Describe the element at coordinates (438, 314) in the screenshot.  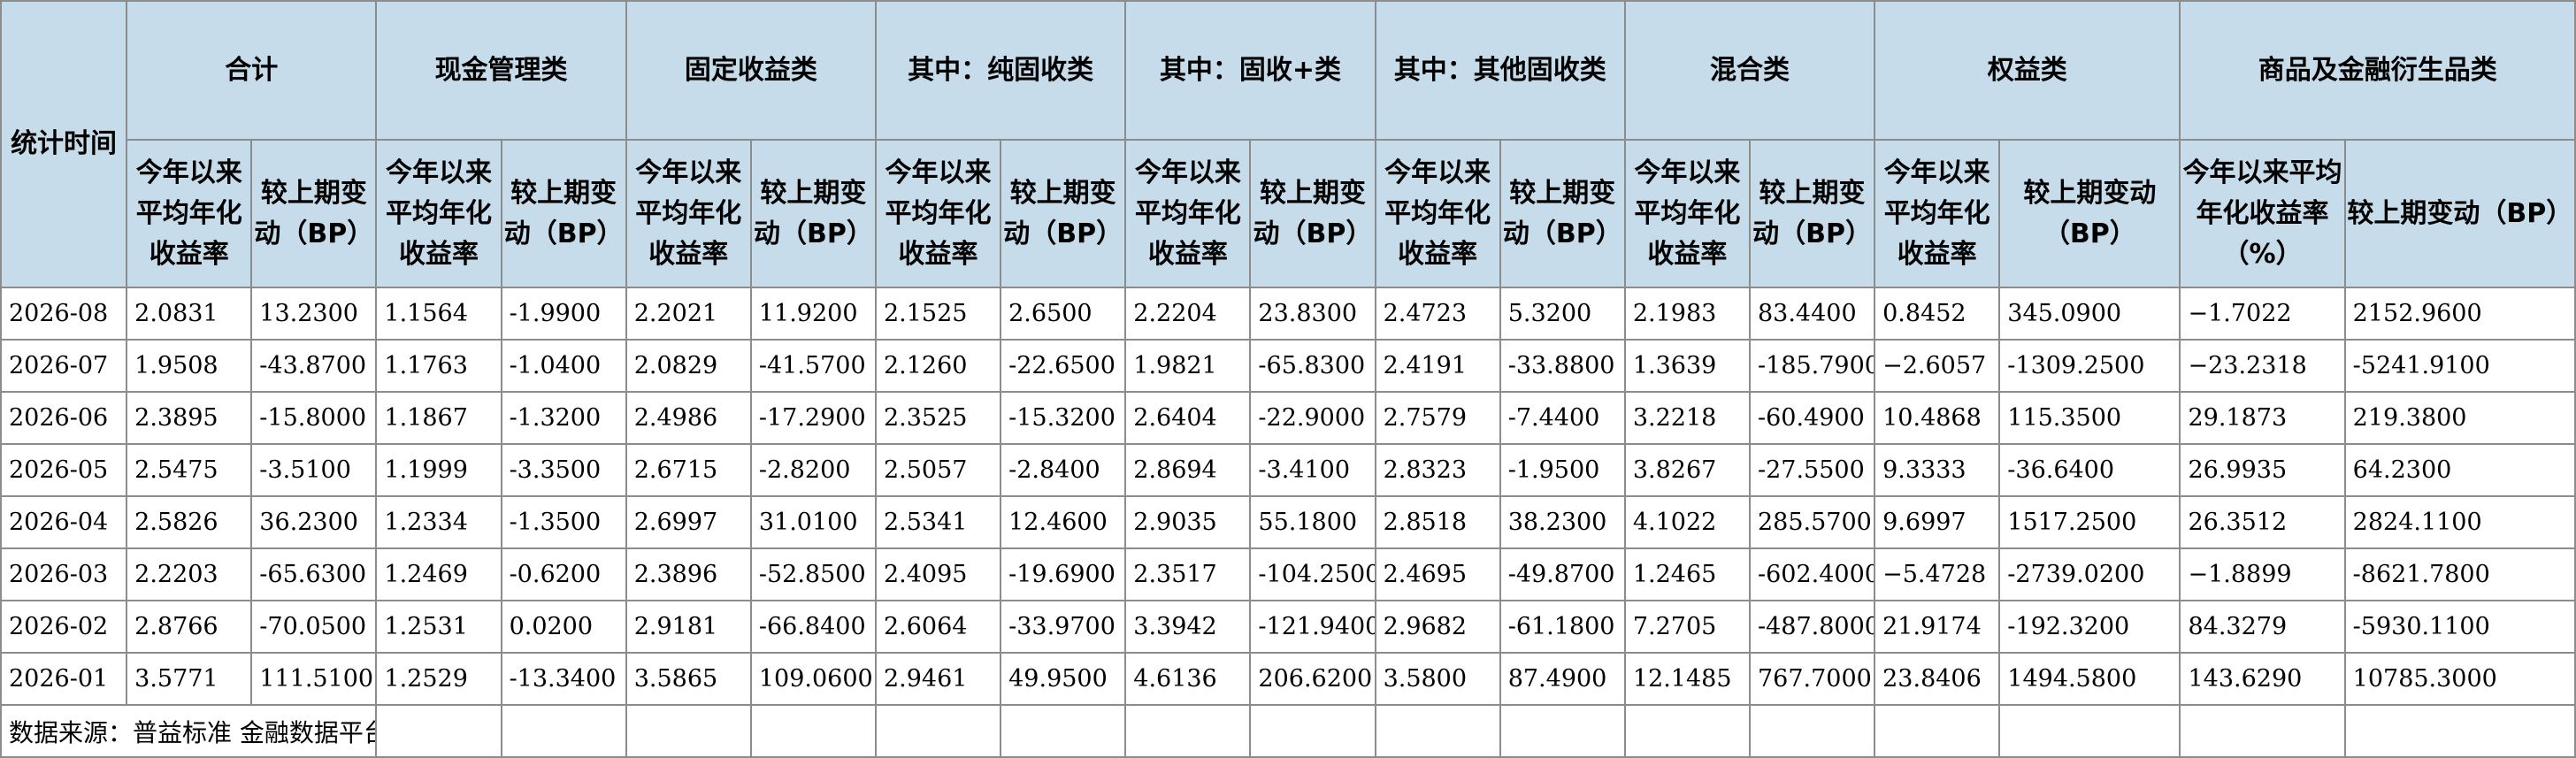
I see `rate-cell: 1.1564` at that location.